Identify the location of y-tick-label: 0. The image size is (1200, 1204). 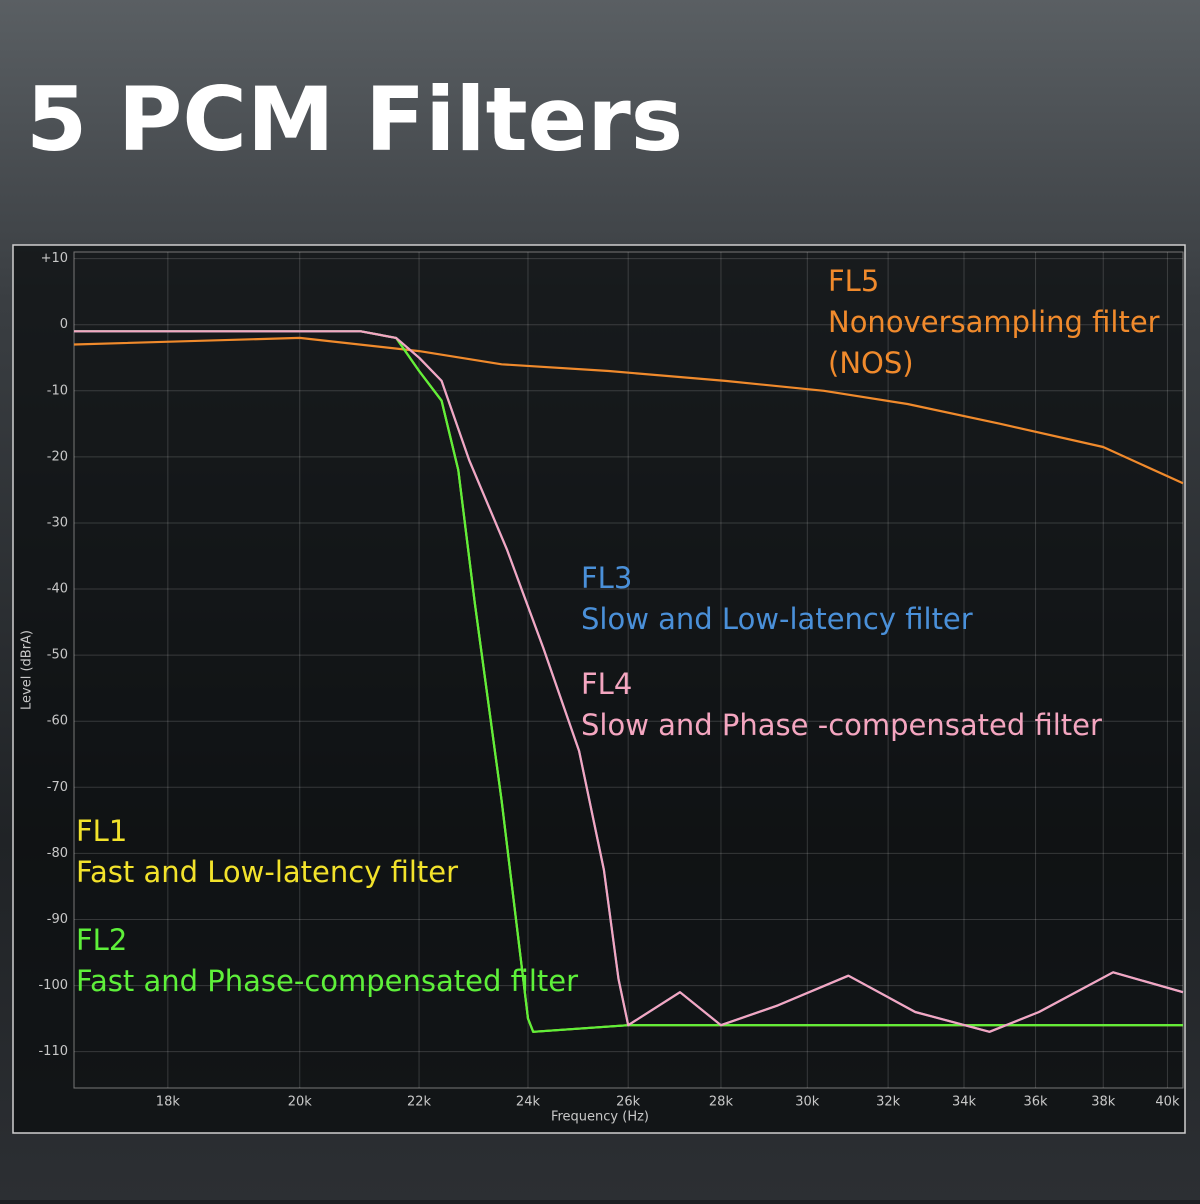
(64, 324).